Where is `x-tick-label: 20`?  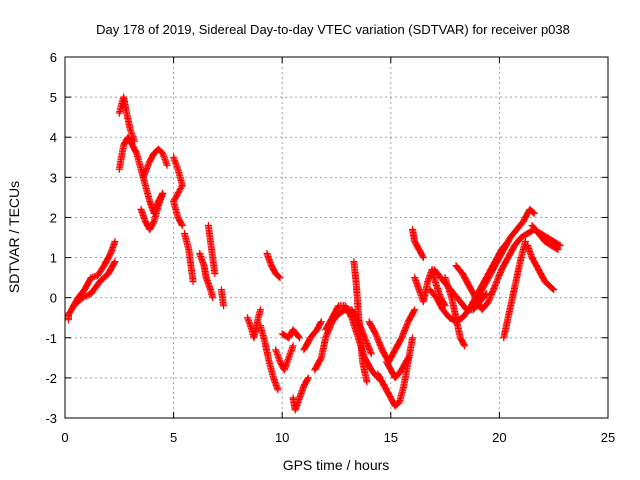 x-tick-label: 20 is located at coordinates (499, 437).